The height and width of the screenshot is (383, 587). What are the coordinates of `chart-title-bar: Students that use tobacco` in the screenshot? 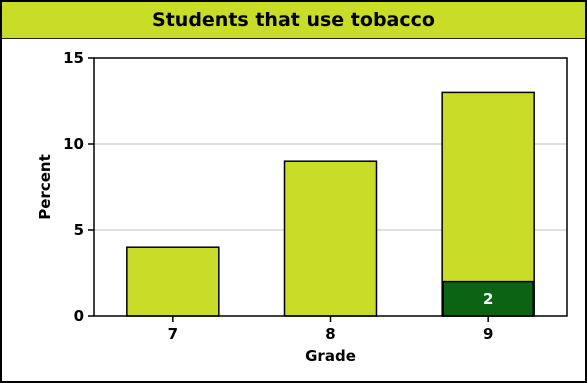 It's located at (293, 20).